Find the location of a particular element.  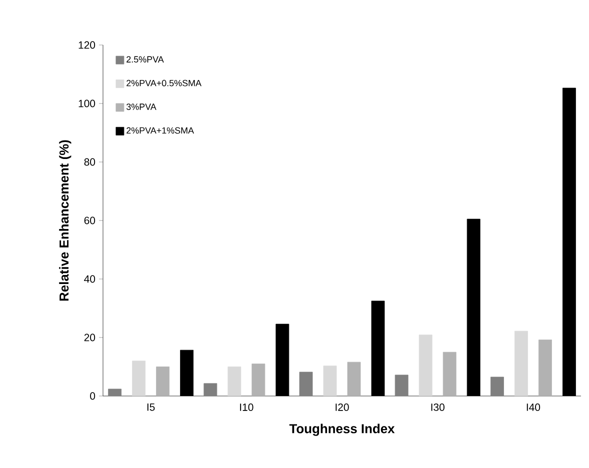

y-tick-label: 40 is located at coordinates (90, 279).